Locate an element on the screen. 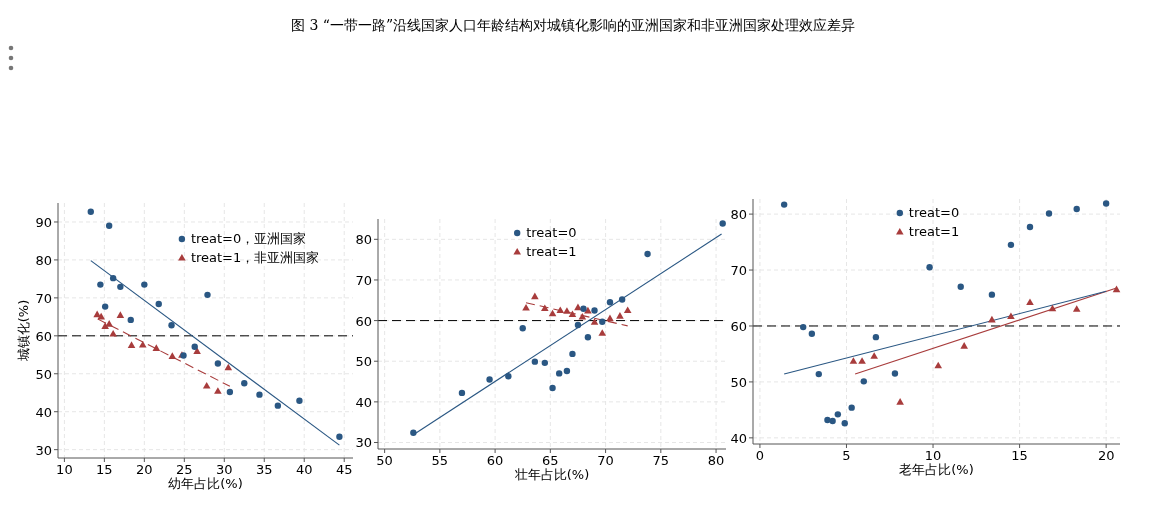 This screenshot has width=1163, height=507. x-tick-label: 45 is located at coordinates (344, 469).